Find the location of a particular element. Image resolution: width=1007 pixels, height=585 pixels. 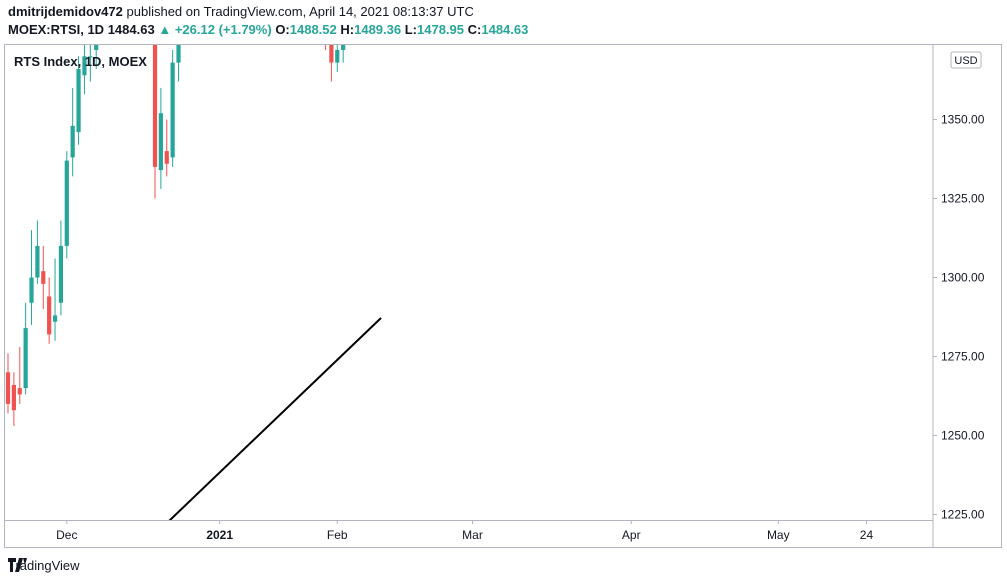

last-price: 1484.63 is located at coordinates (131, 29).